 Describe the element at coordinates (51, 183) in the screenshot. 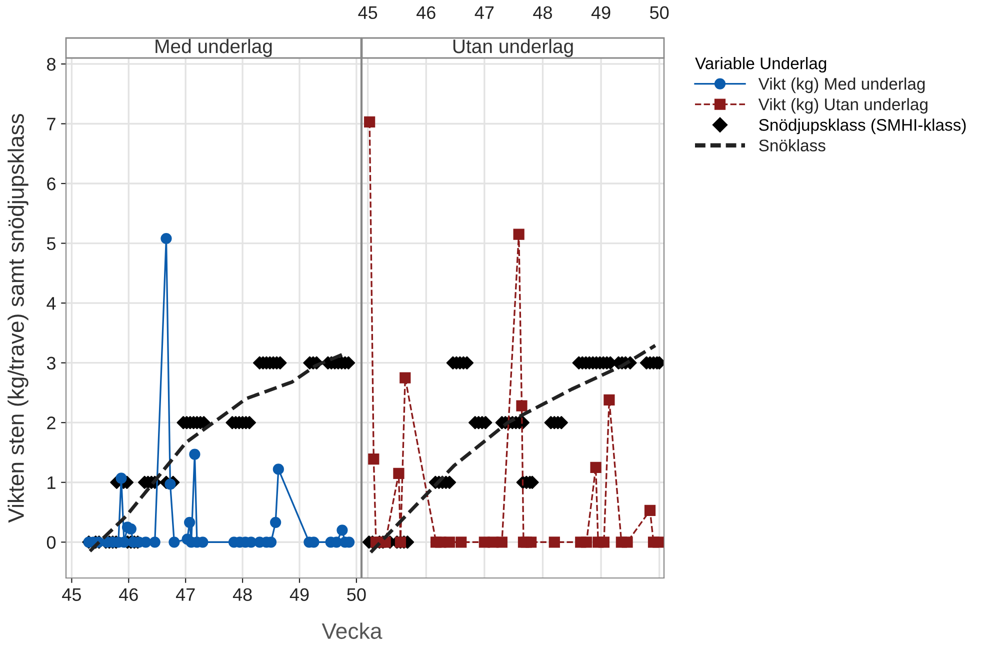

I see `y-tick-label: 6` at that location.